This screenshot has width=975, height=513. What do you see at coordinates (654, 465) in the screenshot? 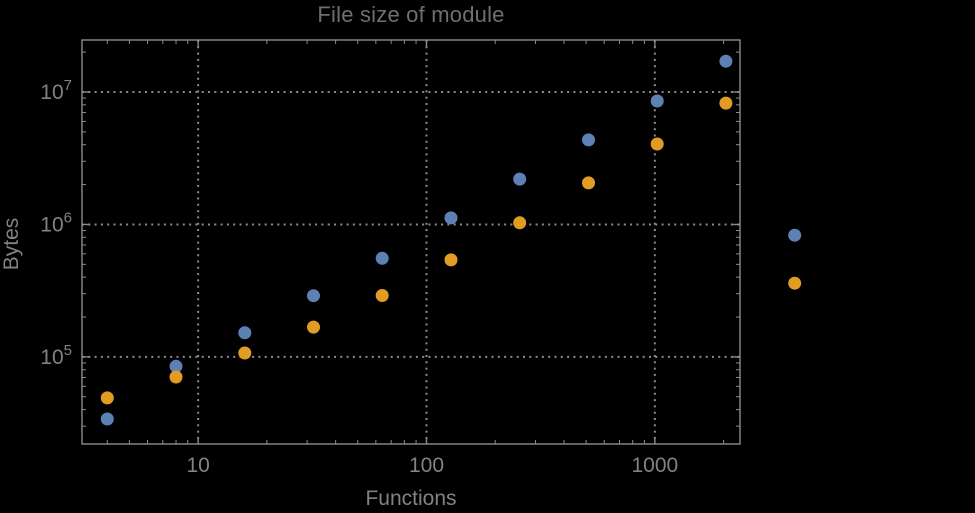
I see `x-tick-label: 1000` at bounding box center [654, 465].